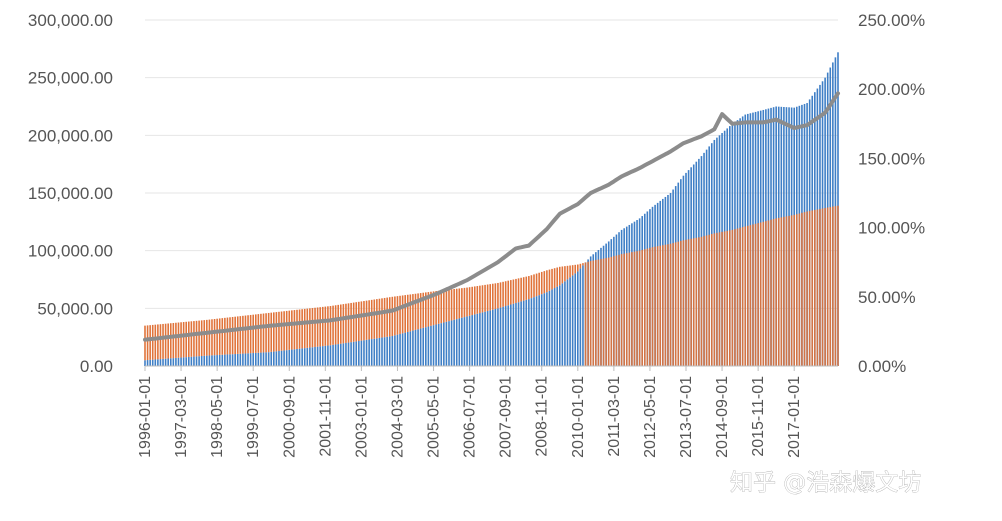 The image size is (1002, 521). I want to click on x-tick-label: 2015-11-01, so click(758, 416).